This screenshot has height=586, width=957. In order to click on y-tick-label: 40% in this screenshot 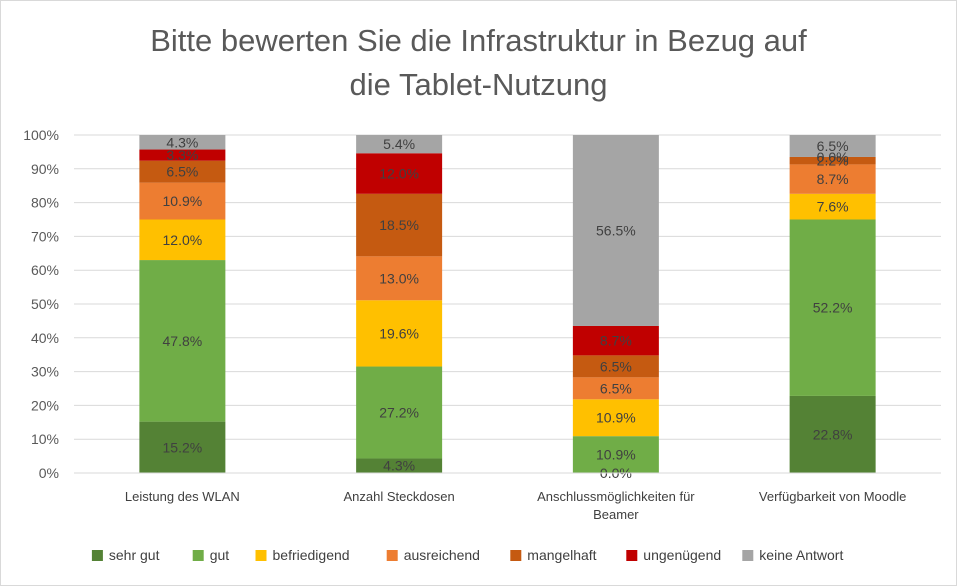, I will do `click(45, 338)`.